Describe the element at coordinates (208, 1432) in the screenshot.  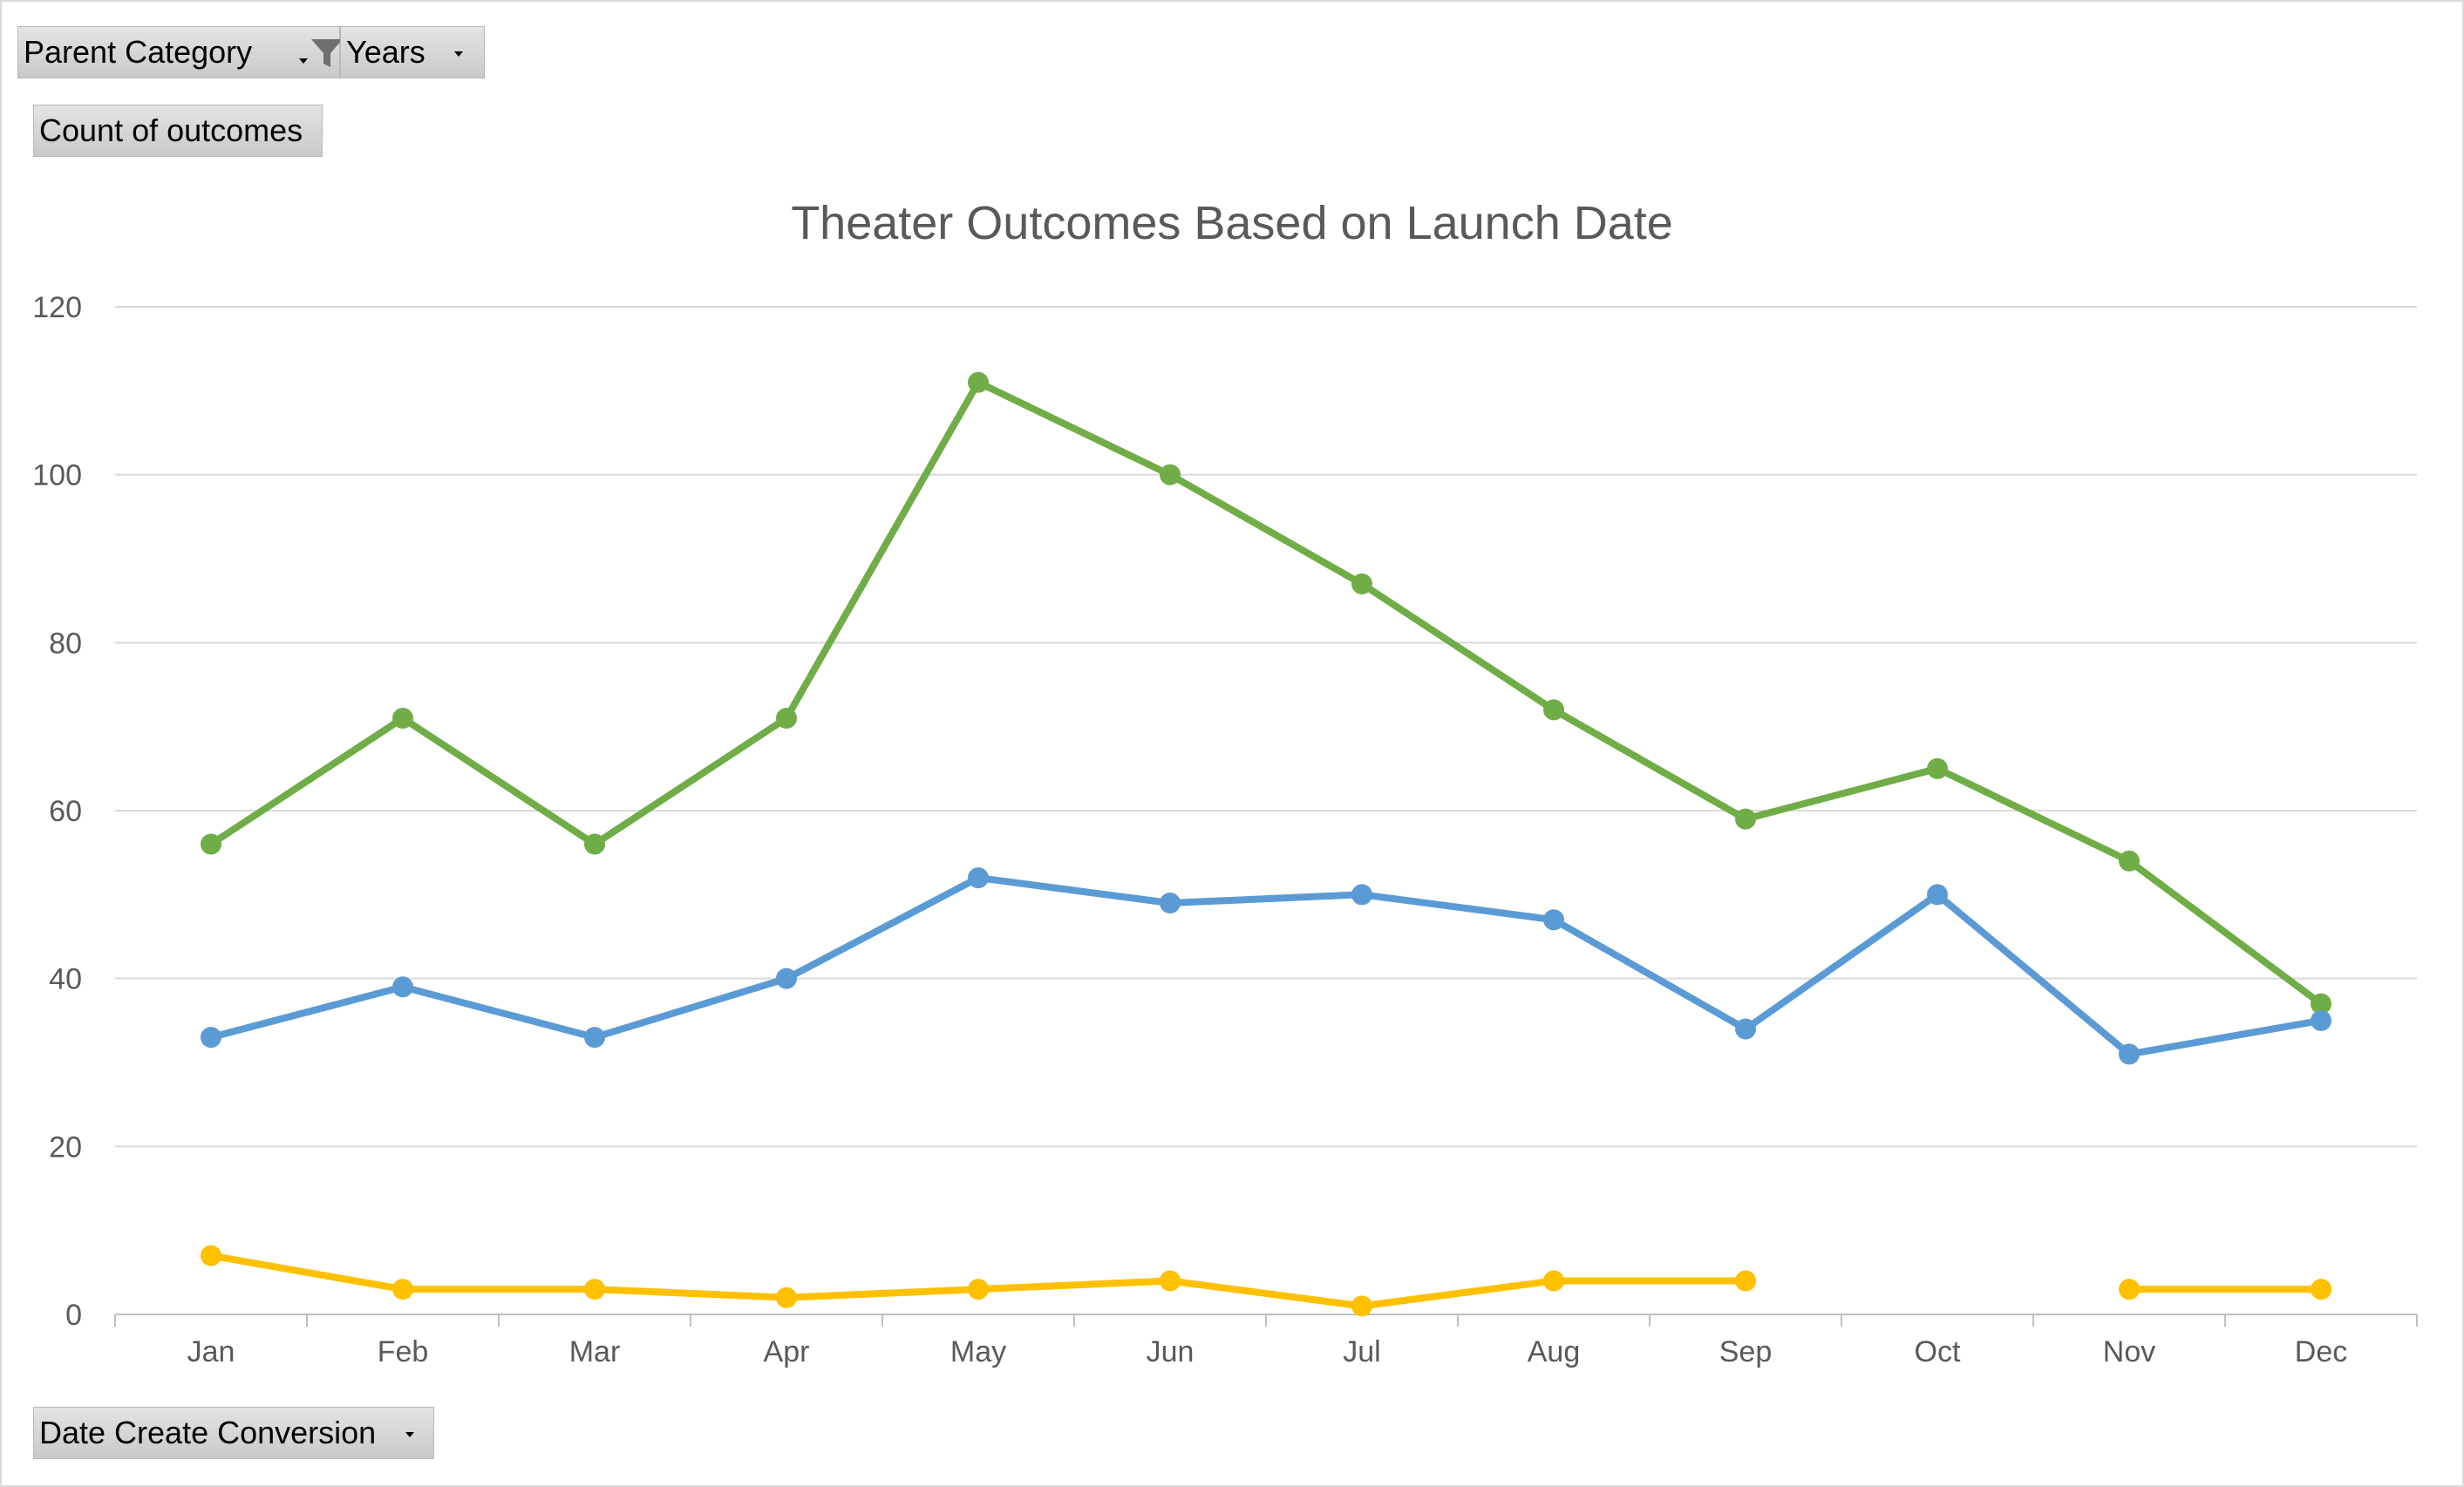
I see `axis-field-label: Date Create Conversion` at that location.